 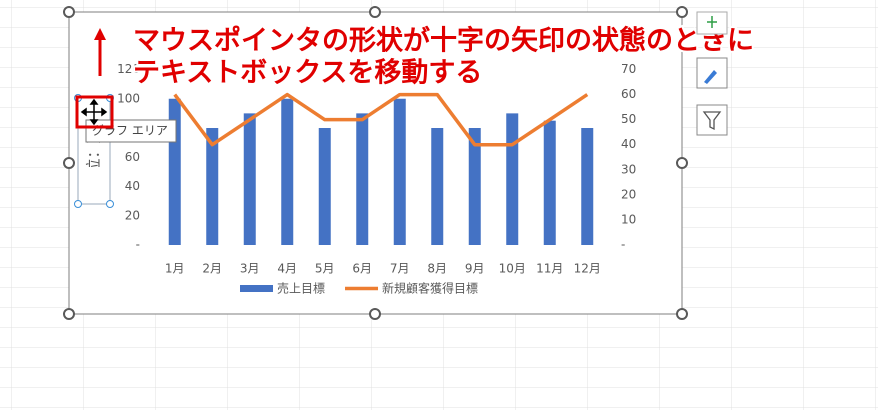 I want to click on legend-swatch, so click(x=256, y=288).